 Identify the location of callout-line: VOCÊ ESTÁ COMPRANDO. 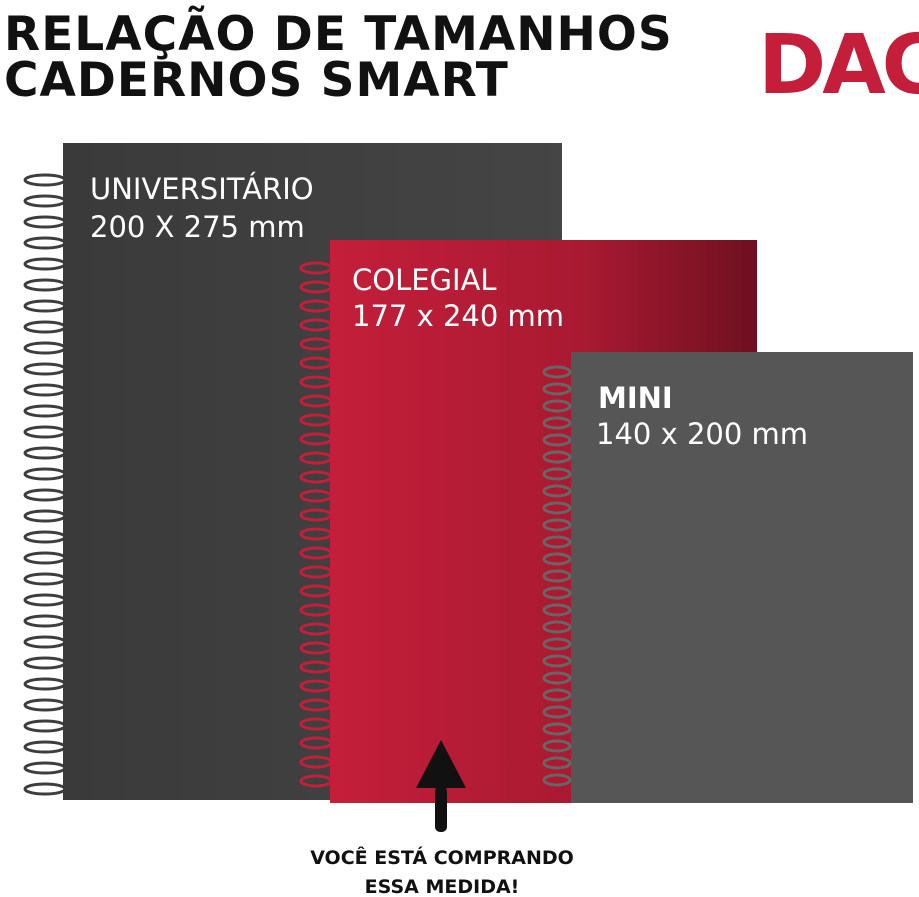
(442, 857).